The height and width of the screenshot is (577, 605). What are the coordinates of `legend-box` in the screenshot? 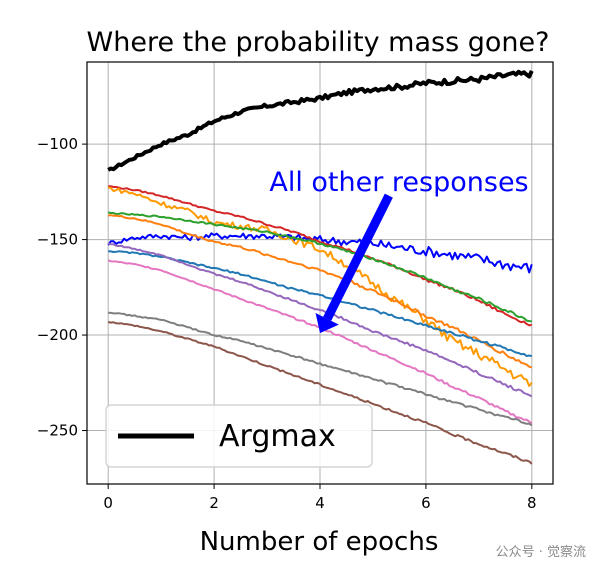 It's located at (239, 436).